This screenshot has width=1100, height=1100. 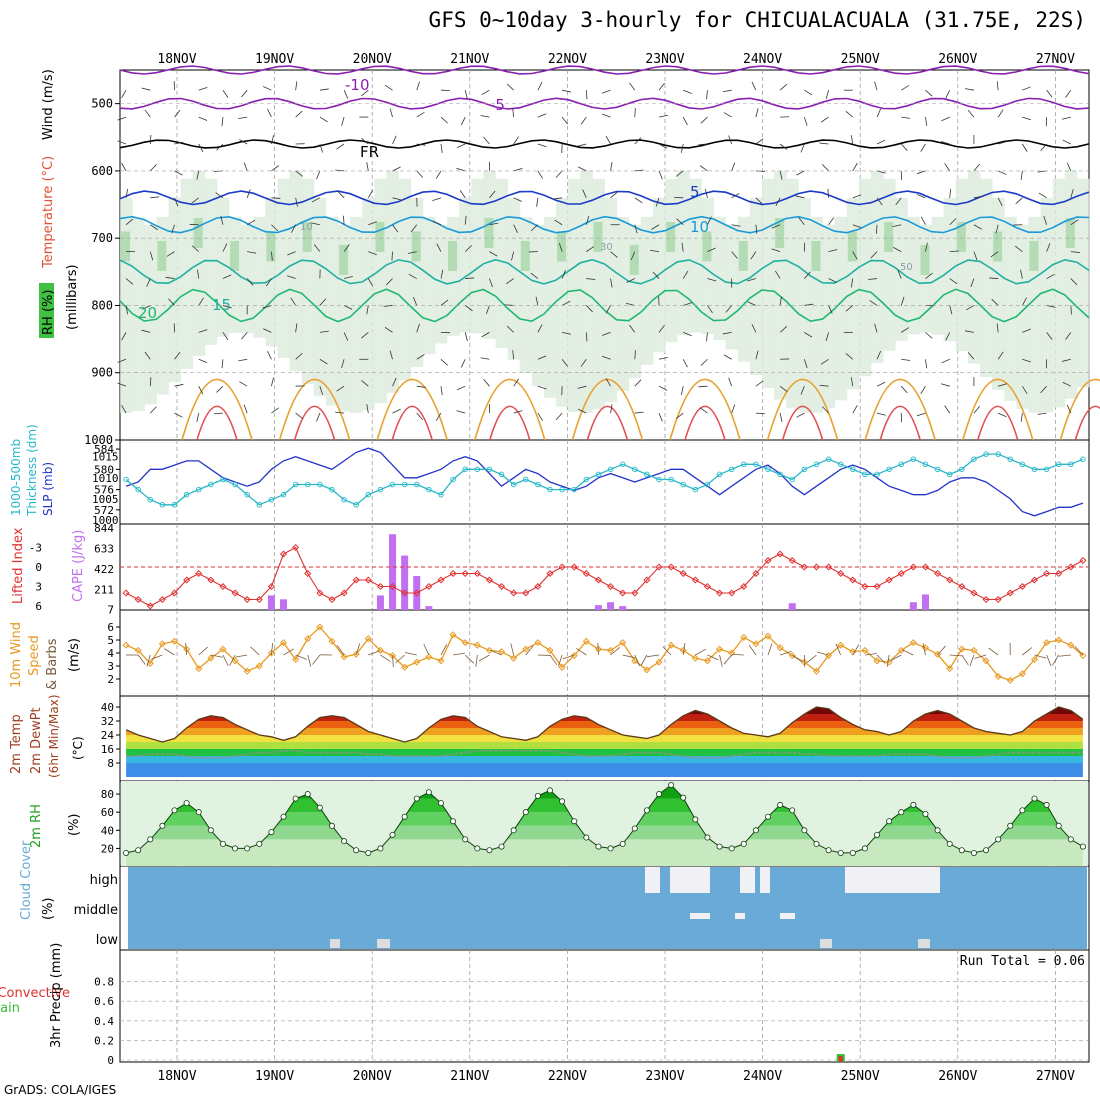 What do you see at coordinates (104, 590) in the screenshot?
I see `y2-tick-label: 211` at bounding box center [104, 590].